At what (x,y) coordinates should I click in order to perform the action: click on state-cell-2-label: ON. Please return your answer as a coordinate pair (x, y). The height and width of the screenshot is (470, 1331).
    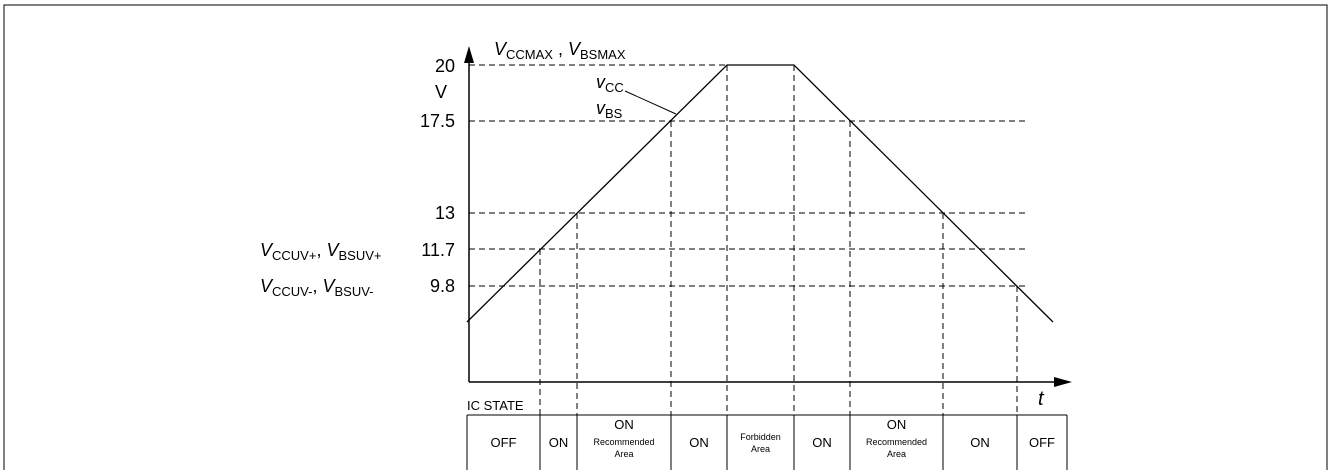
    Looking at the image, I should click on (559, 442).